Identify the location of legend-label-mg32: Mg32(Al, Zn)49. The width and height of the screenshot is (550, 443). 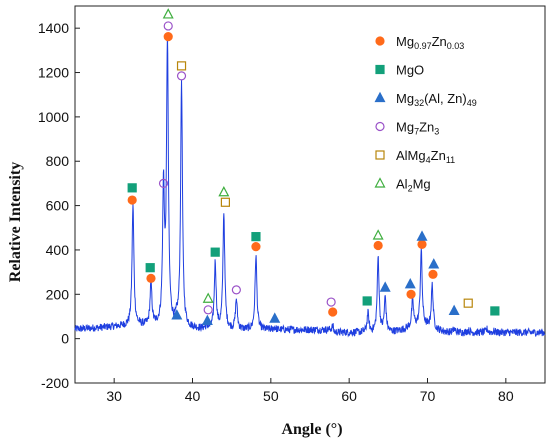
(436, 99).